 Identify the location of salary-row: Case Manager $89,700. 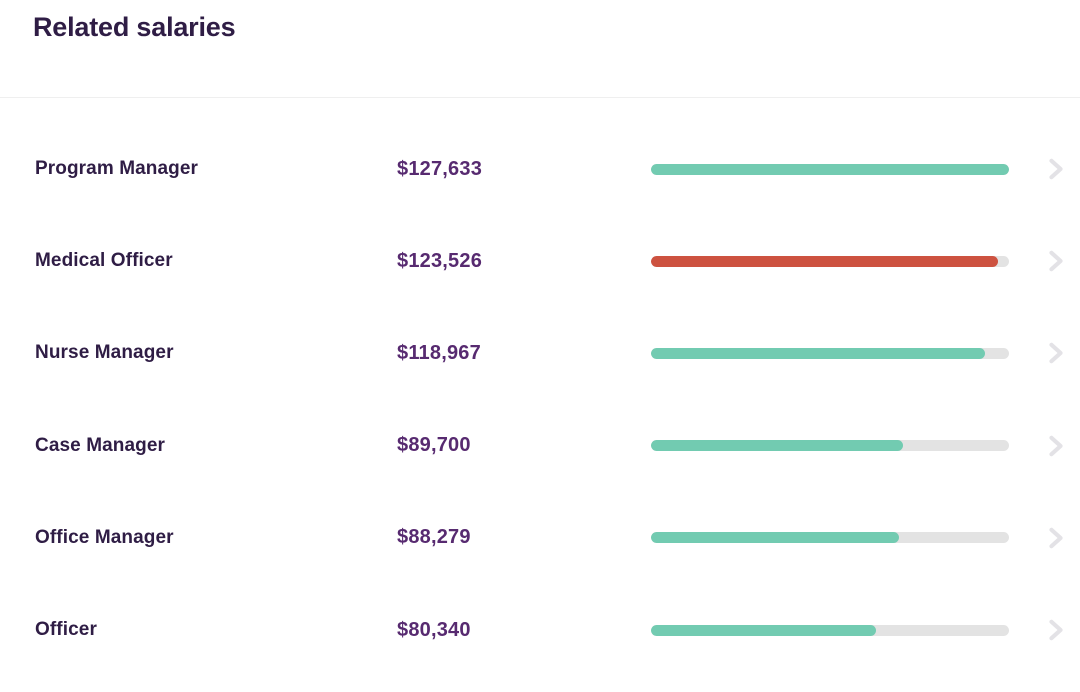
(540, 446).